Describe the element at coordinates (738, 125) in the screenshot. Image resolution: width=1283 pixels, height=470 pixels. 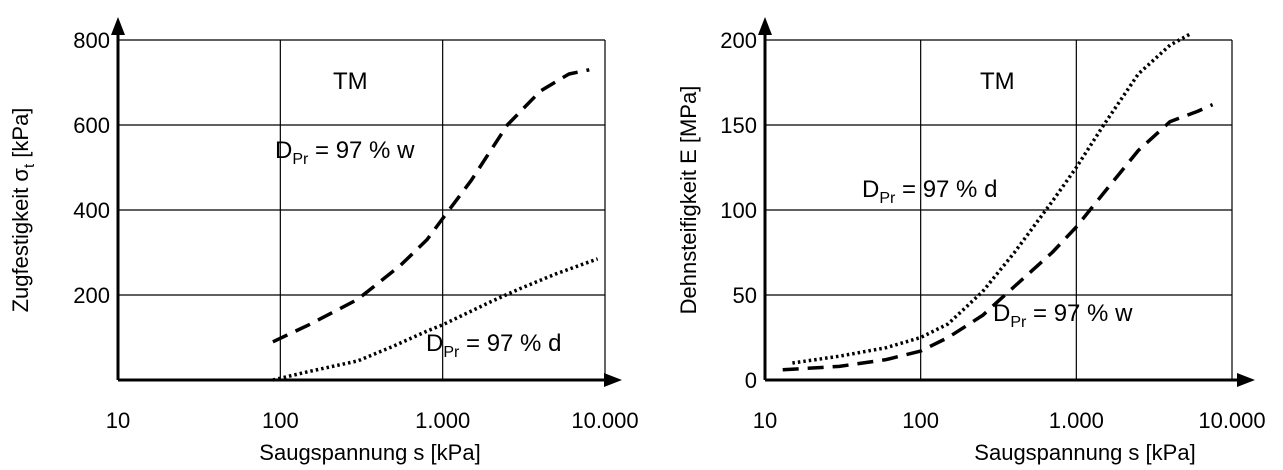
I see `y-tick-label: 150` at that location.